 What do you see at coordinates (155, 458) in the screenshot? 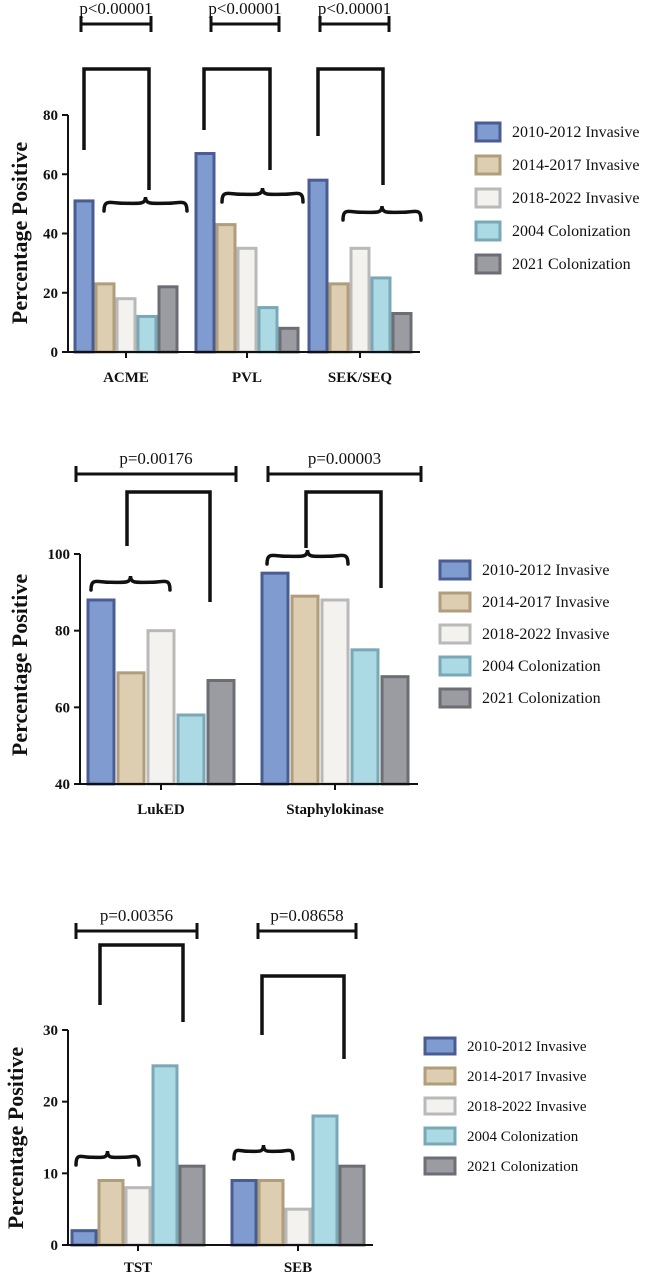
I see `p-value-label: p=0.00176` at bounding box center [155, 458].